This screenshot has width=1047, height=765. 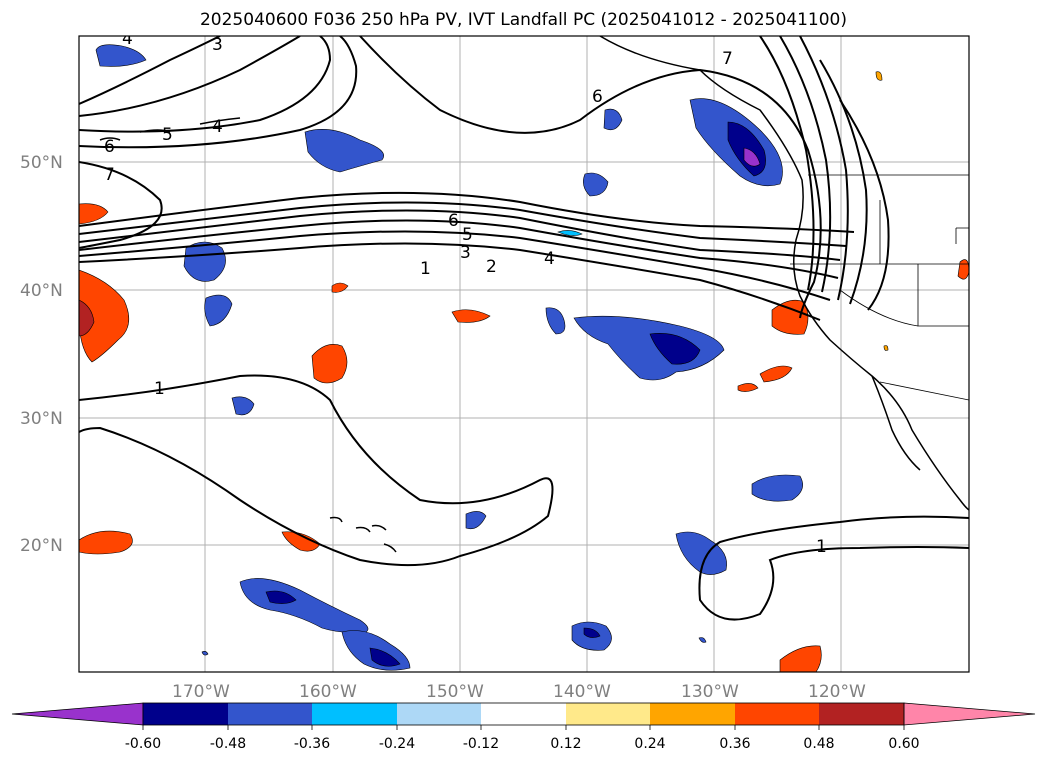 What do you see at coordinates (710, 692) in the screenshot?
I see `lon-label-130w: 130°W` at bounding box center [710, 692].